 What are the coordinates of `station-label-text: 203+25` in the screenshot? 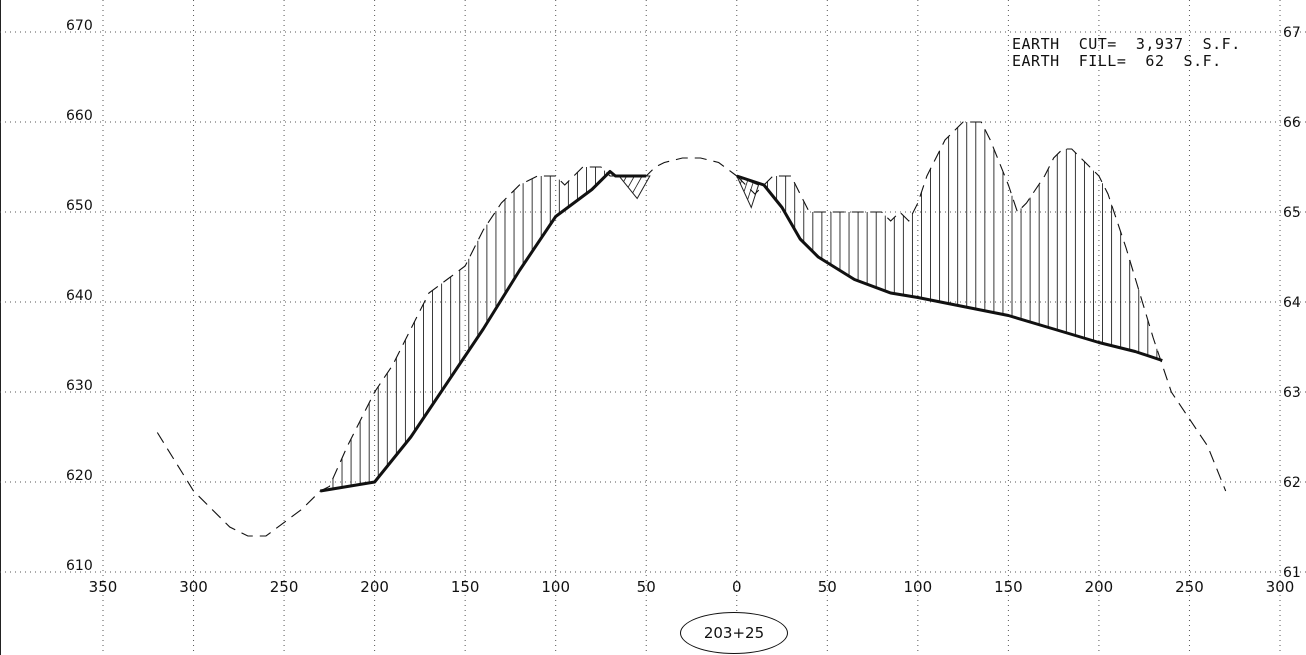 It's located at (734, 633).